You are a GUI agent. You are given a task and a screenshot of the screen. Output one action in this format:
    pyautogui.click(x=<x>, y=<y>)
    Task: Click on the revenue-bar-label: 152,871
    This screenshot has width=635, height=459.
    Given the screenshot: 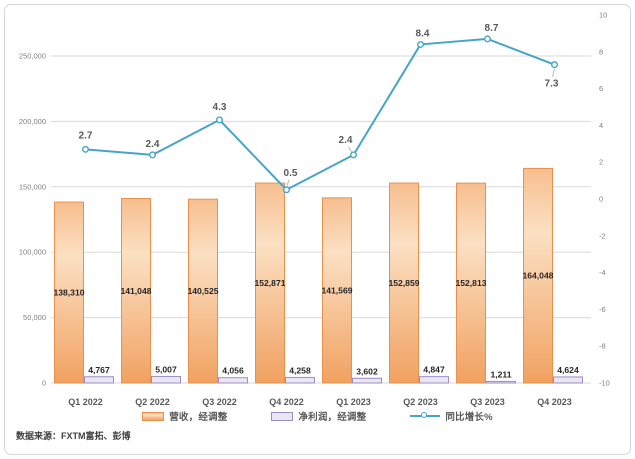 What is the action you would take?
    pyautogui.click(x=269, y=283)
    